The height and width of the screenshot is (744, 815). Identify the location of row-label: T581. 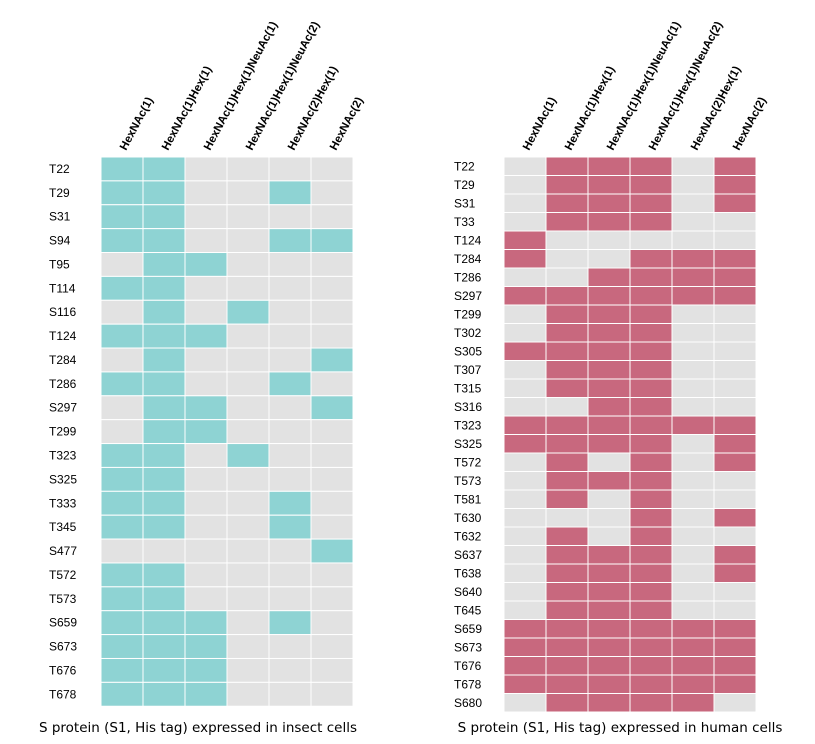
(468, 499).